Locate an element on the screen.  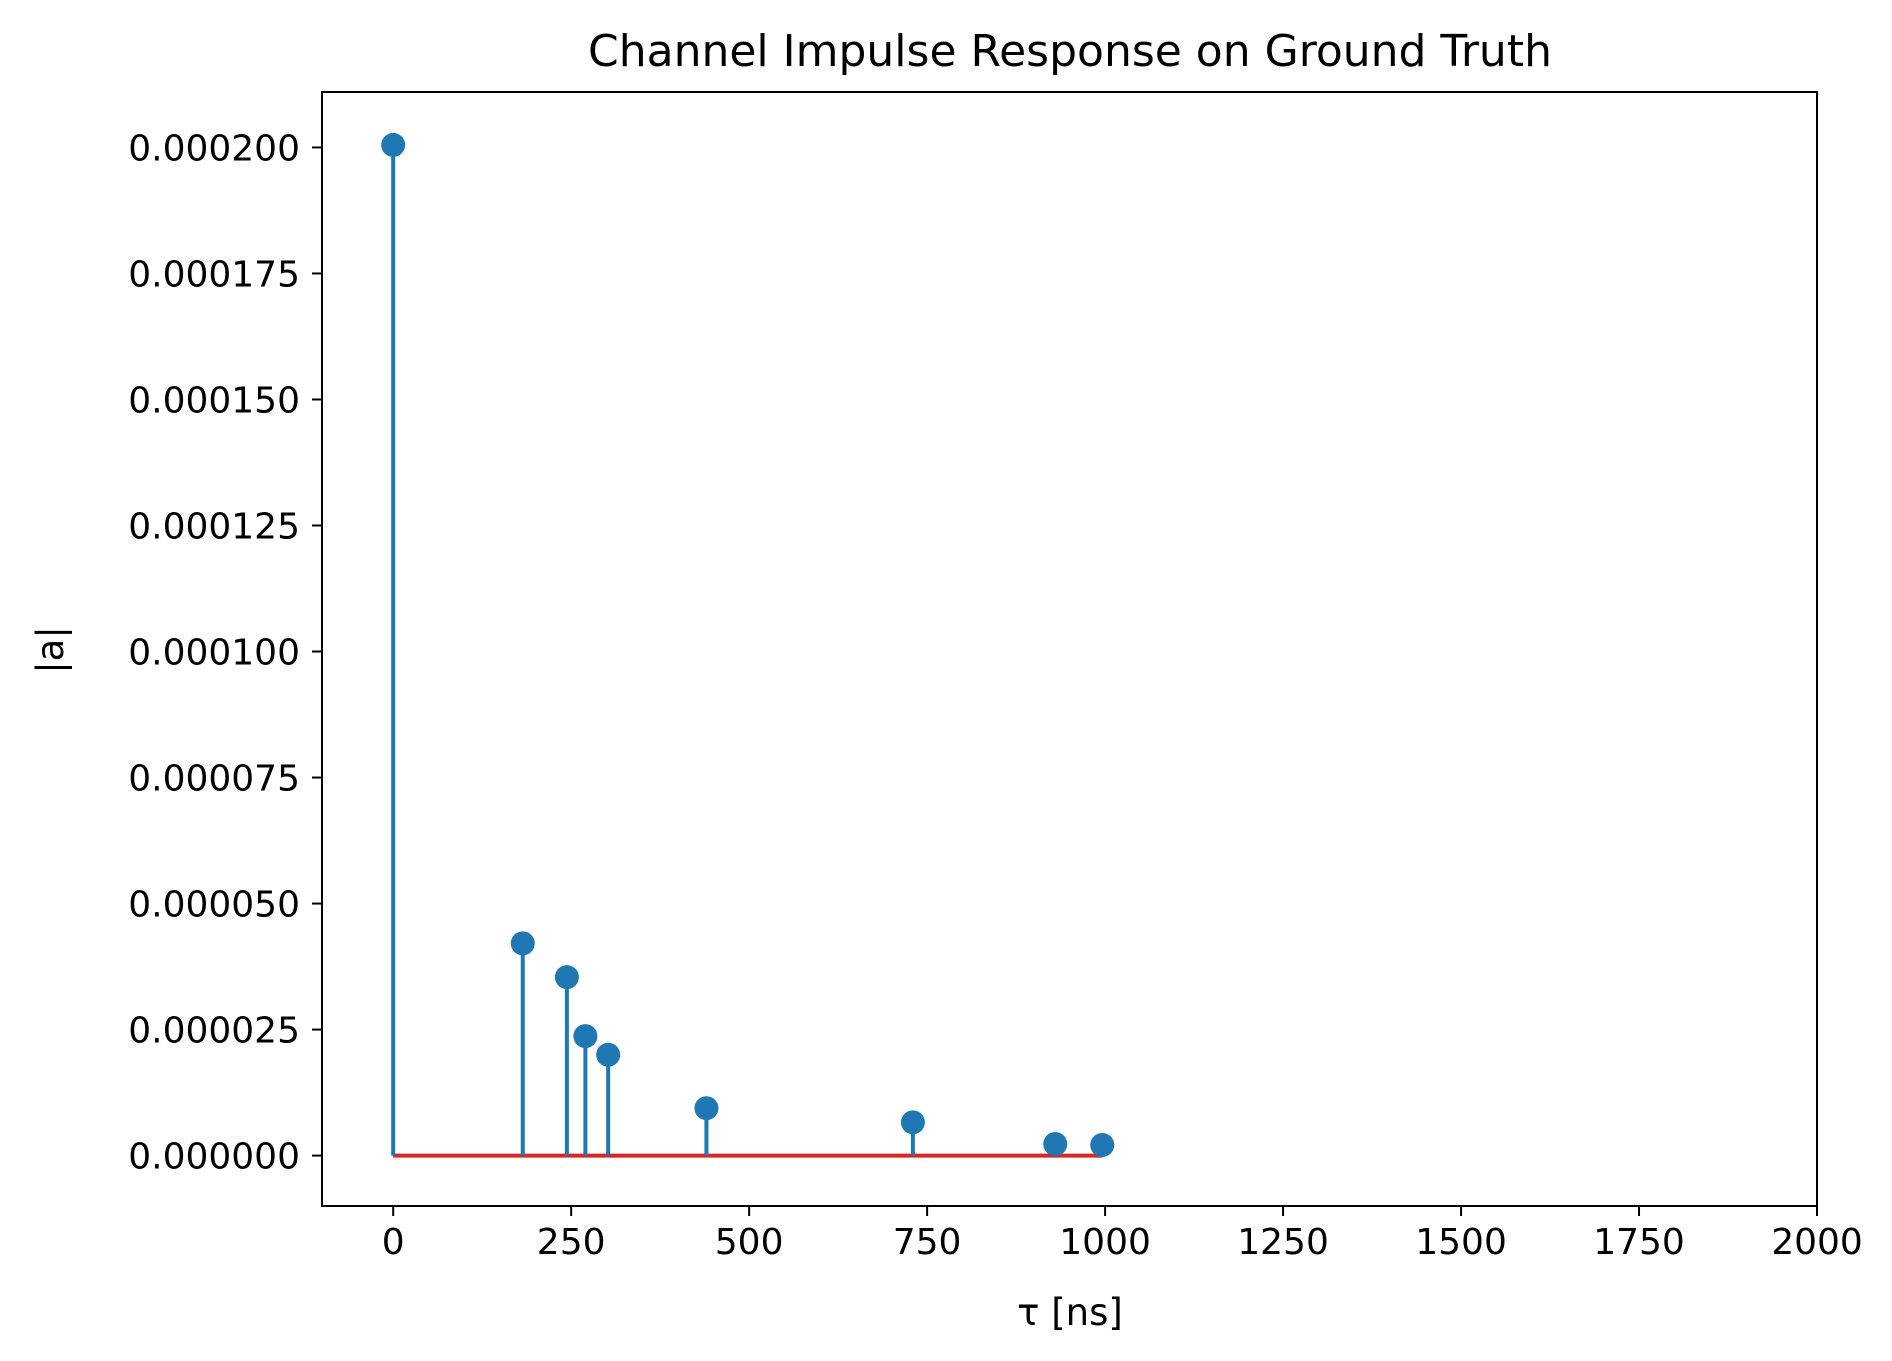
y-tick-label: 0.000200 is located at coordinates (214, 148).